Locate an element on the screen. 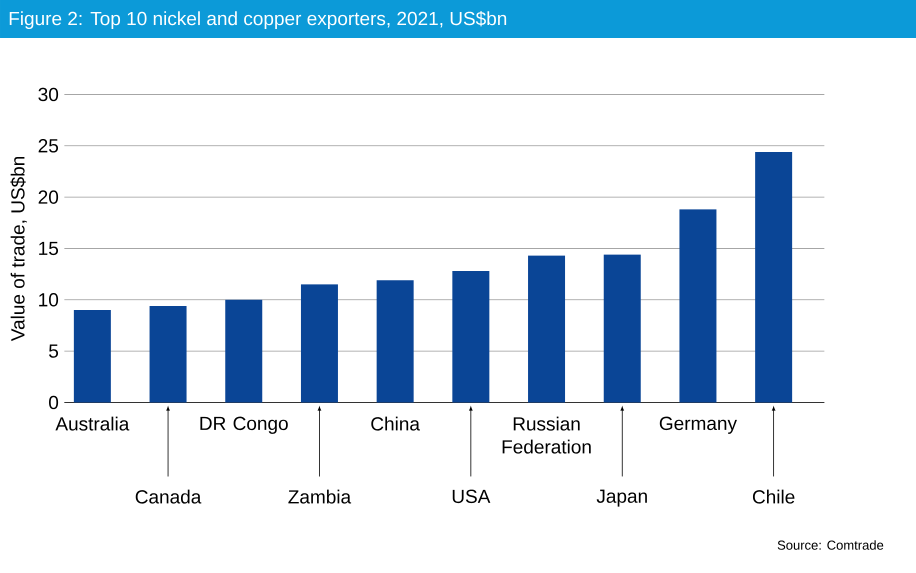 Image resolution: width=916 pixels, height=573 pixels. x-tick-label: Japan is located at coordinates (621, 498).